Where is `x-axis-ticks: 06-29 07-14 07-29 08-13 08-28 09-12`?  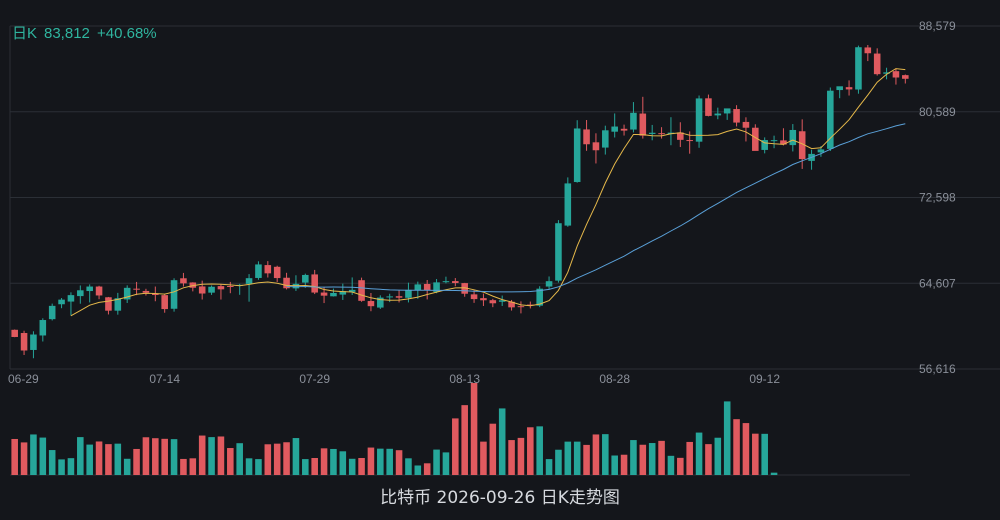 x-axis-ticks: 06-29 07-14 07-29 08-13 08-28 09-12 is located at coordinates (394, 379).